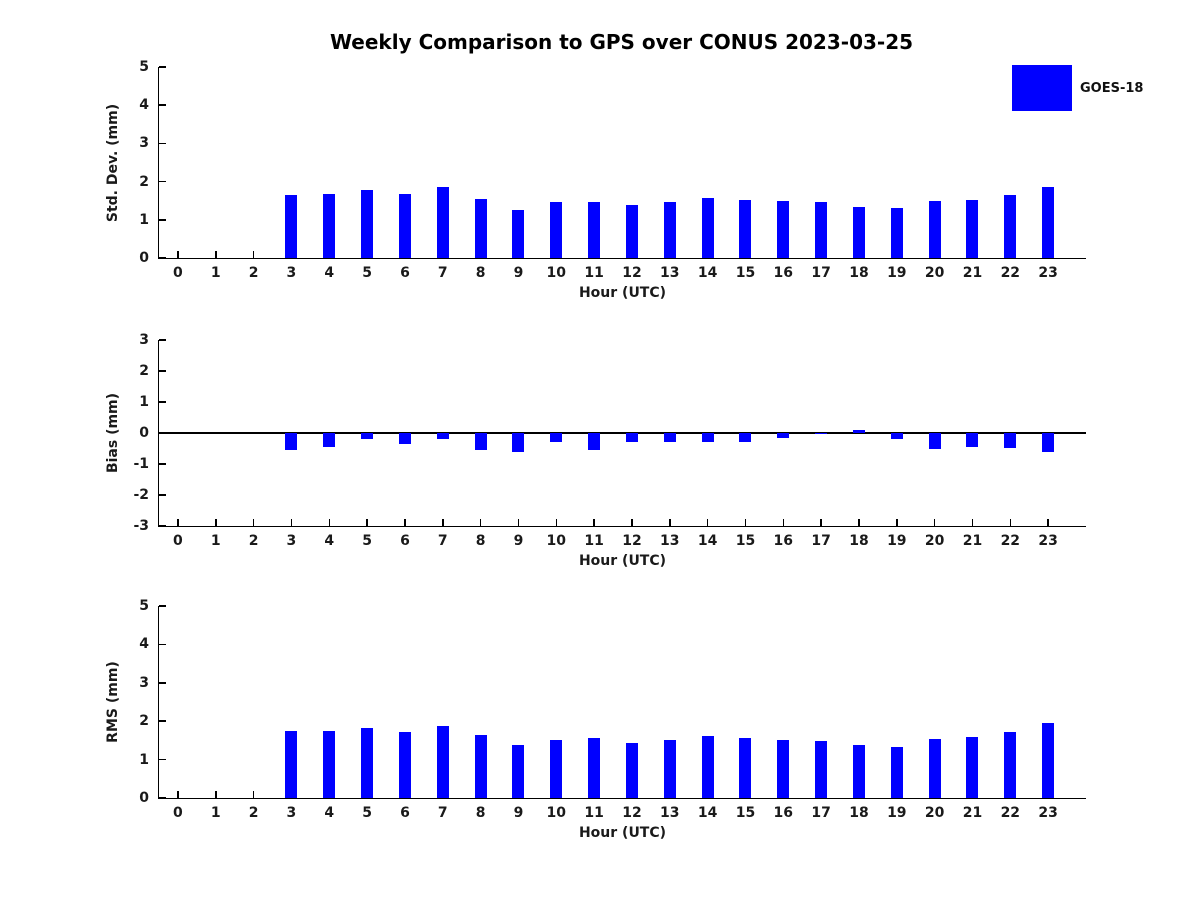 The image size is (1200, 900). What do you see at coordinates (821, 813) in the screenshot?
I see `x-tick-label-rms-17: 17` at bounding box center [821, 813].